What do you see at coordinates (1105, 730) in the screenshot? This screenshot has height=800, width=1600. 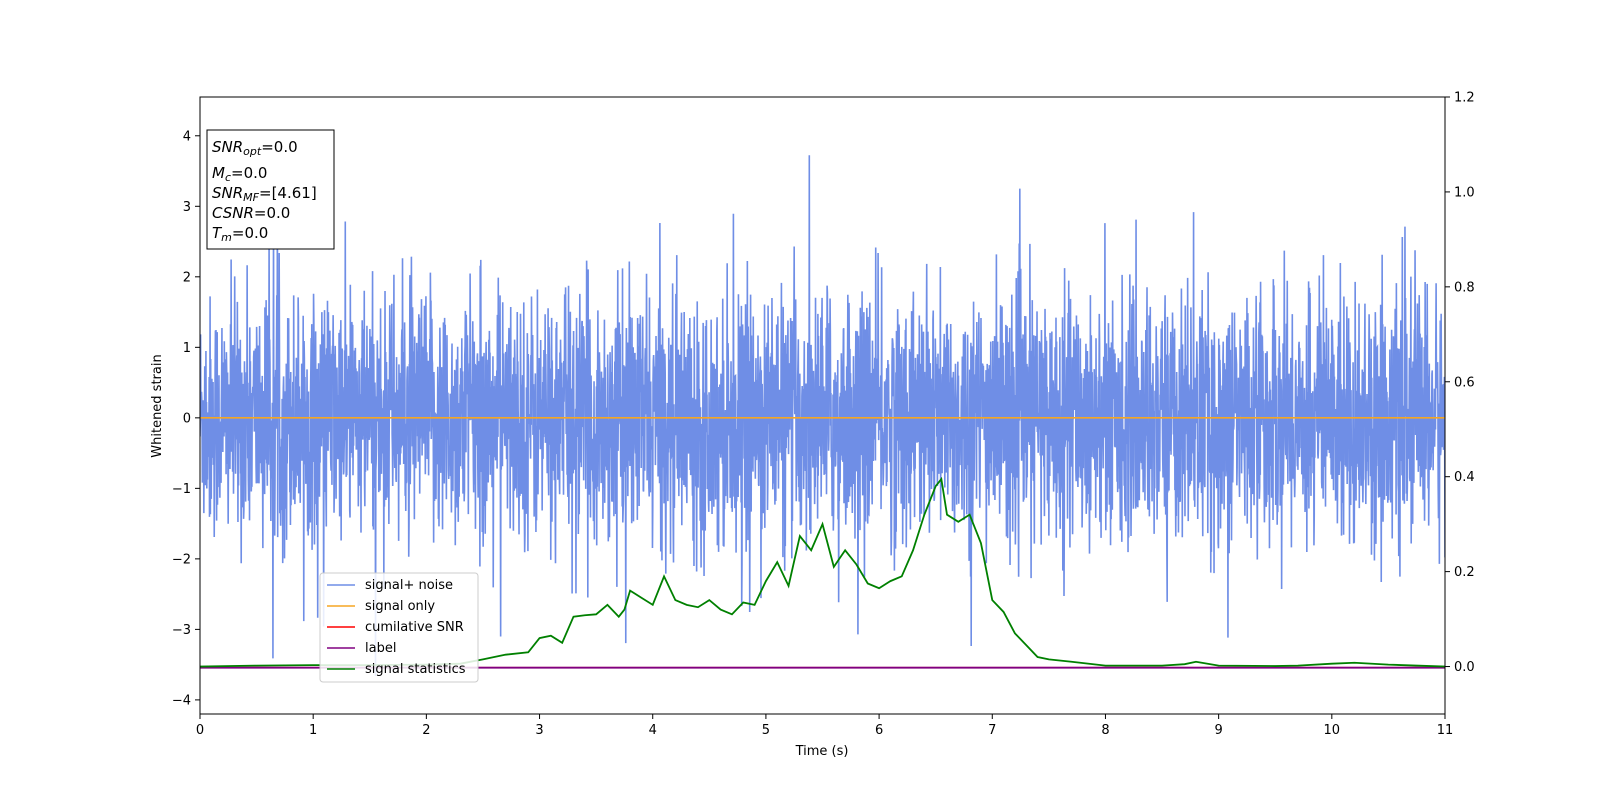 I see `x-tick-label: 8` at bounding box center [1105, 730].